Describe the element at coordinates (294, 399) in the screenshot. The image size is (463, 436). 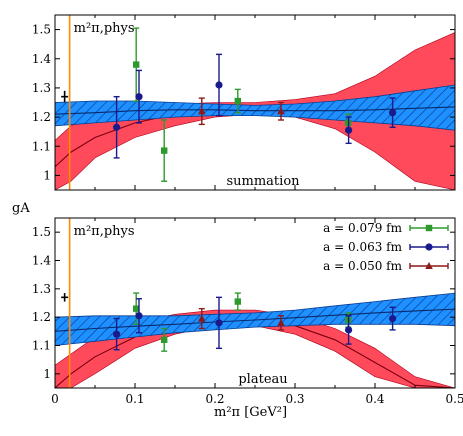
I see `x-tick-label: 0.3` at that location.